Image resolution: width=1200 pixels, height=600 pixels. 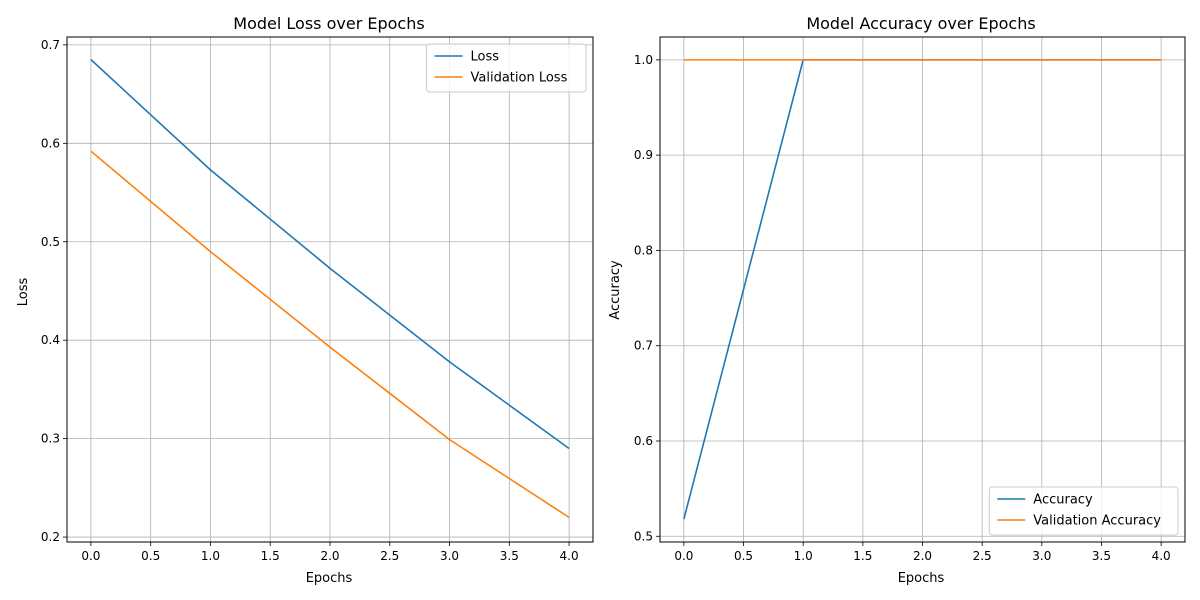 I want to click on accuracy-y-tick-label: 0.7, so click(x=643, y=346).